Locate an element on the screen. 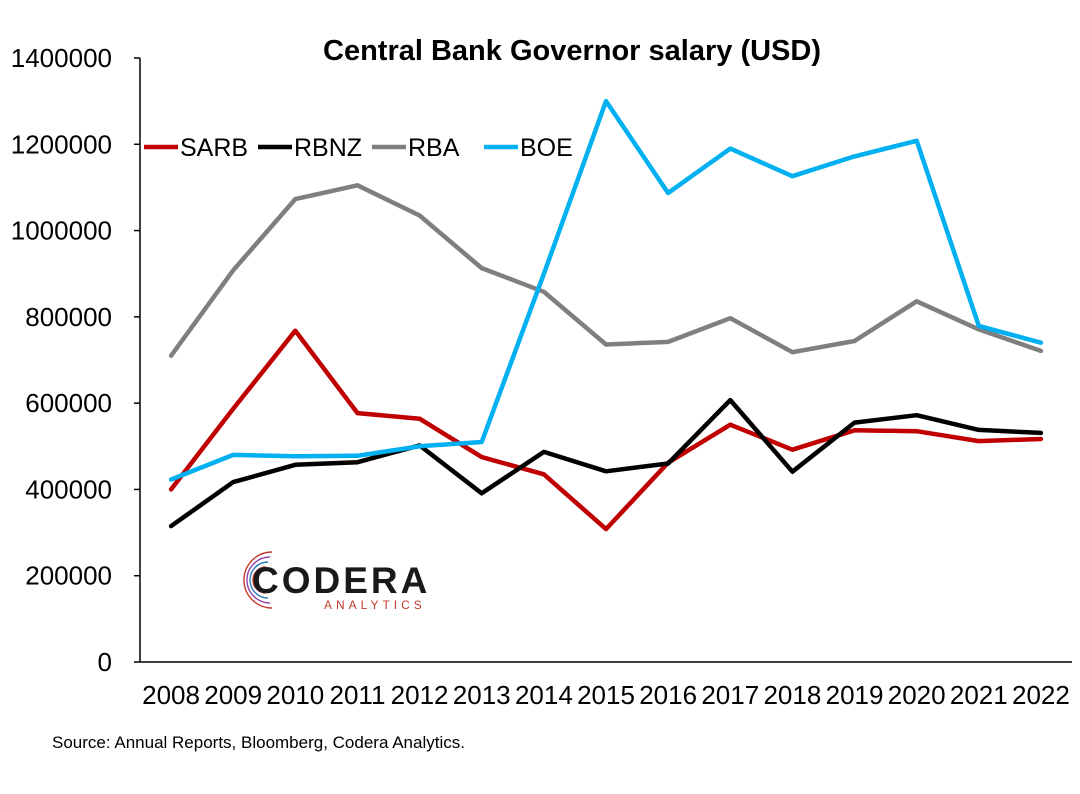  y-tick-label: 800000 is located at coordinates (68, 317).